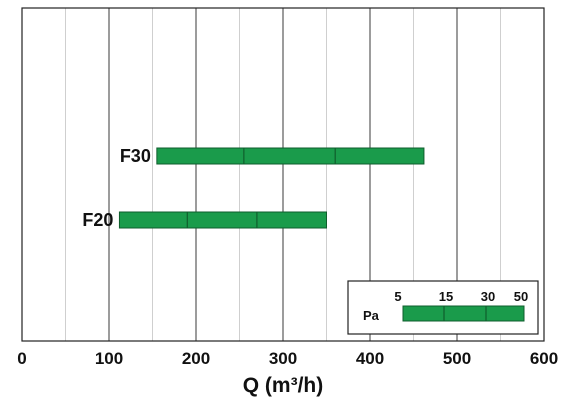  What do you see at coordinates (370, 358) in the screenshot?
I see `x-tick-label: 400` at bounding box center [370, 358].